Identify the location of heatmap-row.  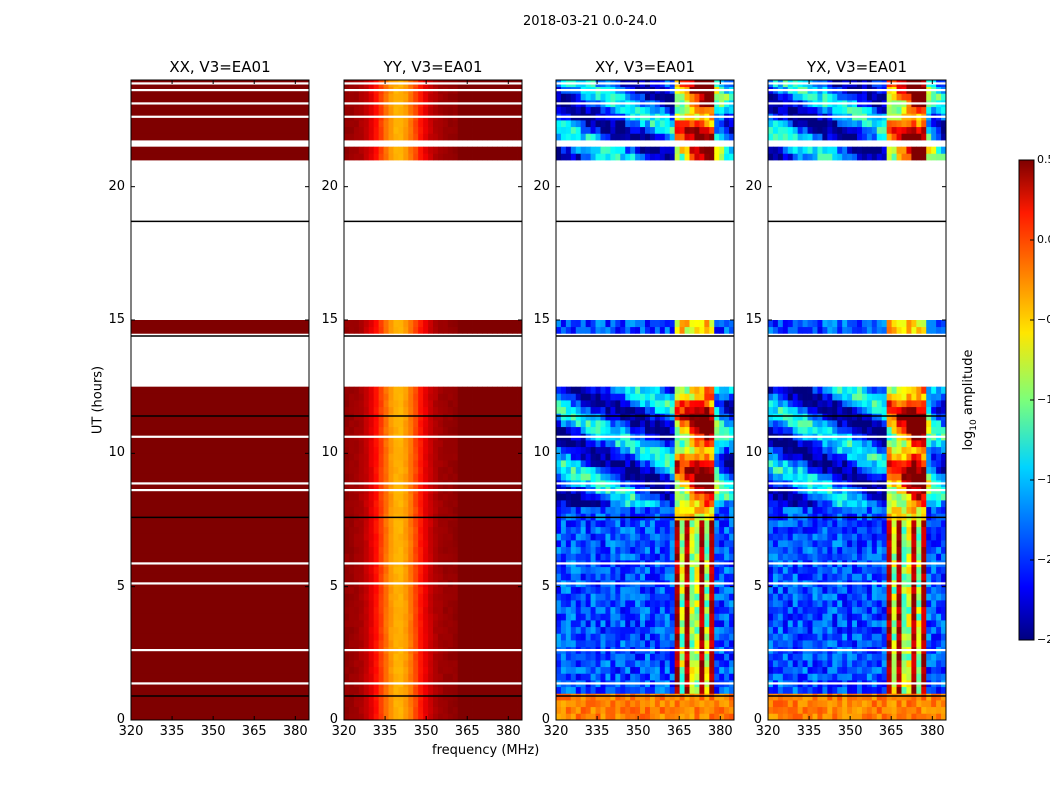
(220, 577).